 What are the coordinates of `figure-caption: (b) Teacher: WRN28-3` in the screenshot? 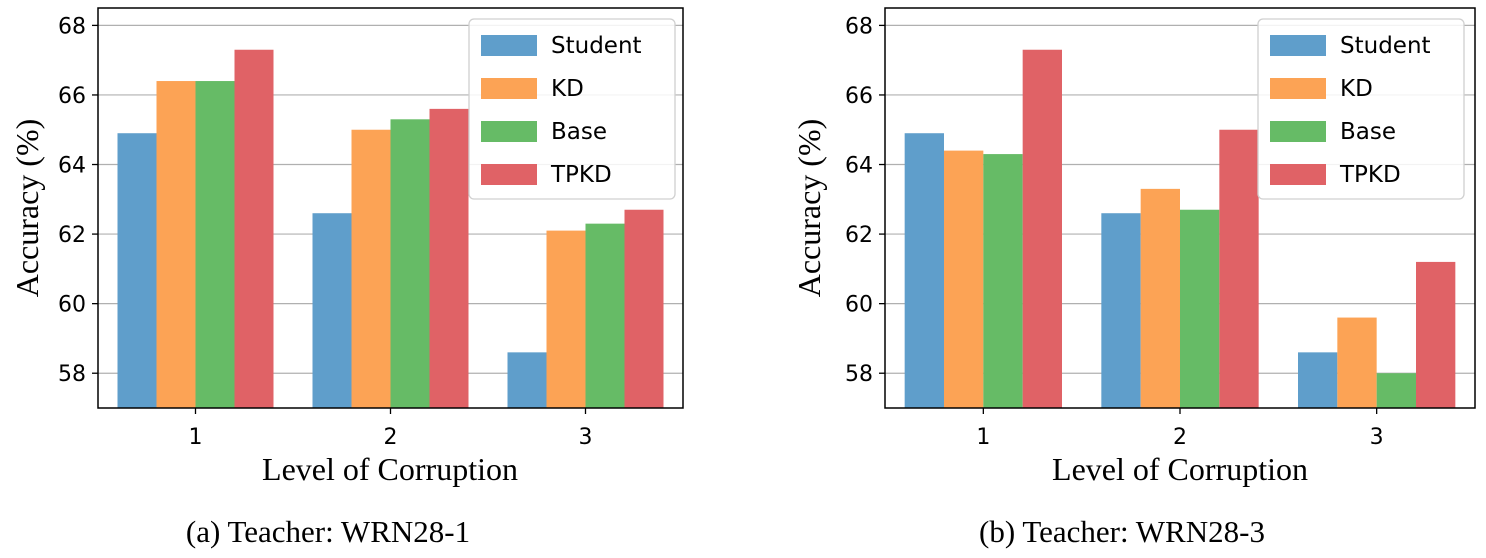 It's located at (1122, 531).